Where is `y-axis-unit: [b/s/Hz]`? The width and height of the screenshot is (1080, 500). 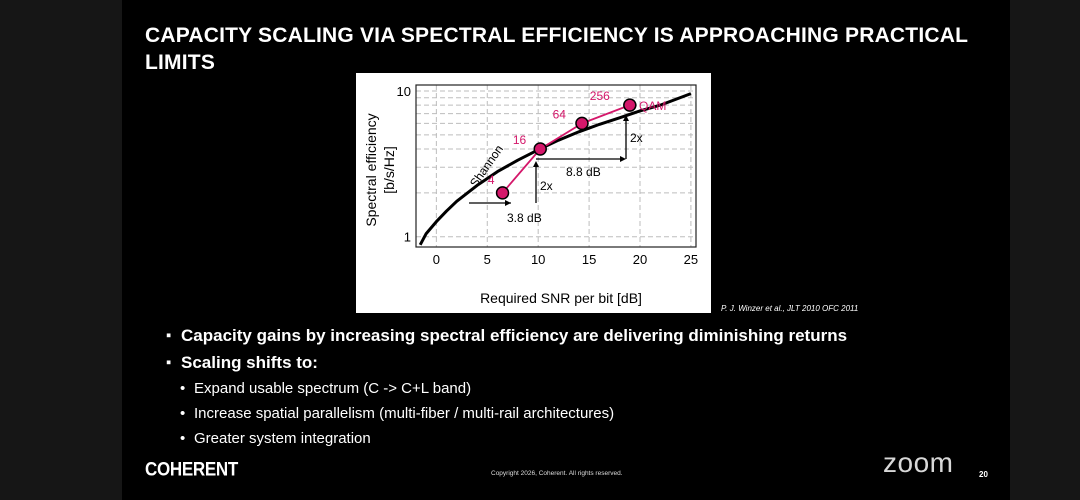
y-axis-unit: [b/s/Hz] is located at coordinates (389, 169).